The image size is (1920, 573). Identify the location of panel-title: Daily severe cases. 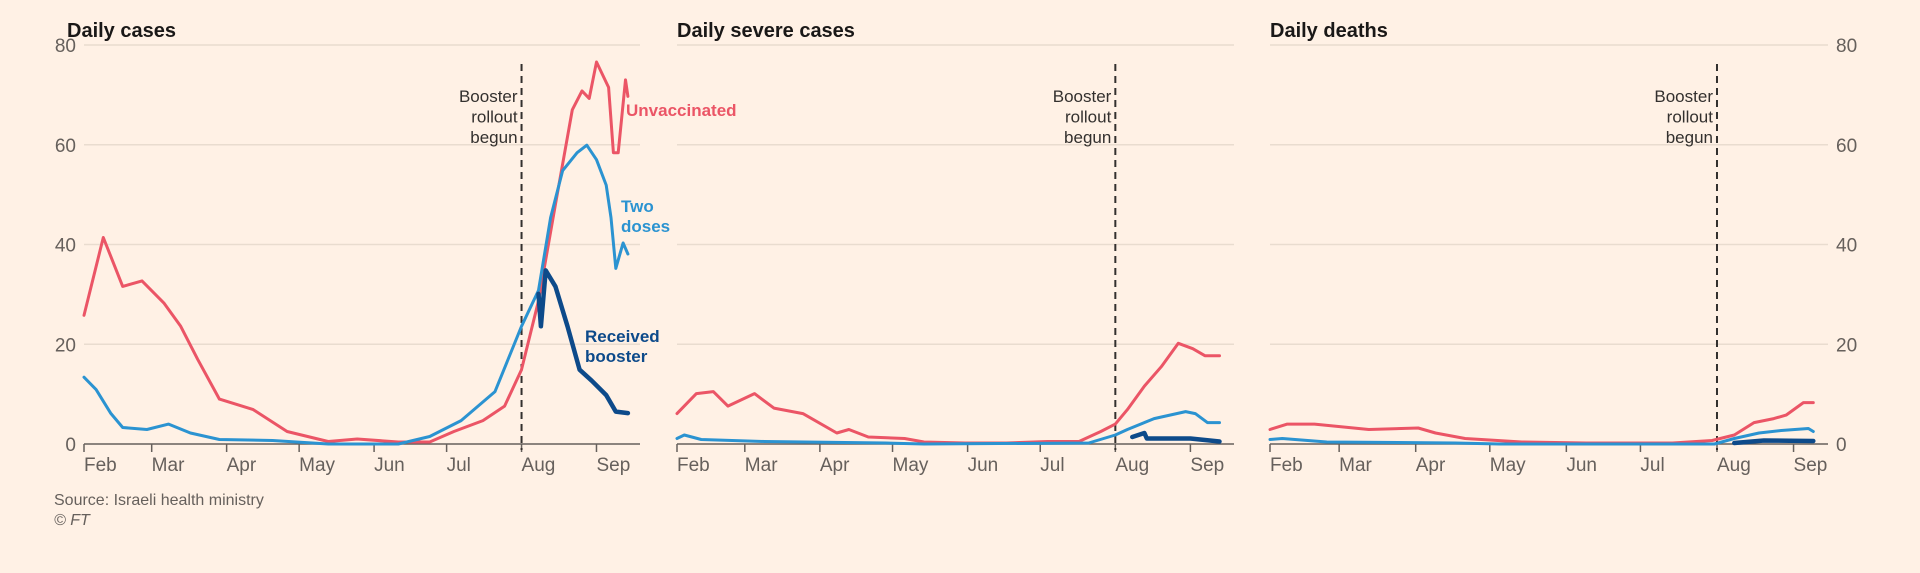
(766, 31).